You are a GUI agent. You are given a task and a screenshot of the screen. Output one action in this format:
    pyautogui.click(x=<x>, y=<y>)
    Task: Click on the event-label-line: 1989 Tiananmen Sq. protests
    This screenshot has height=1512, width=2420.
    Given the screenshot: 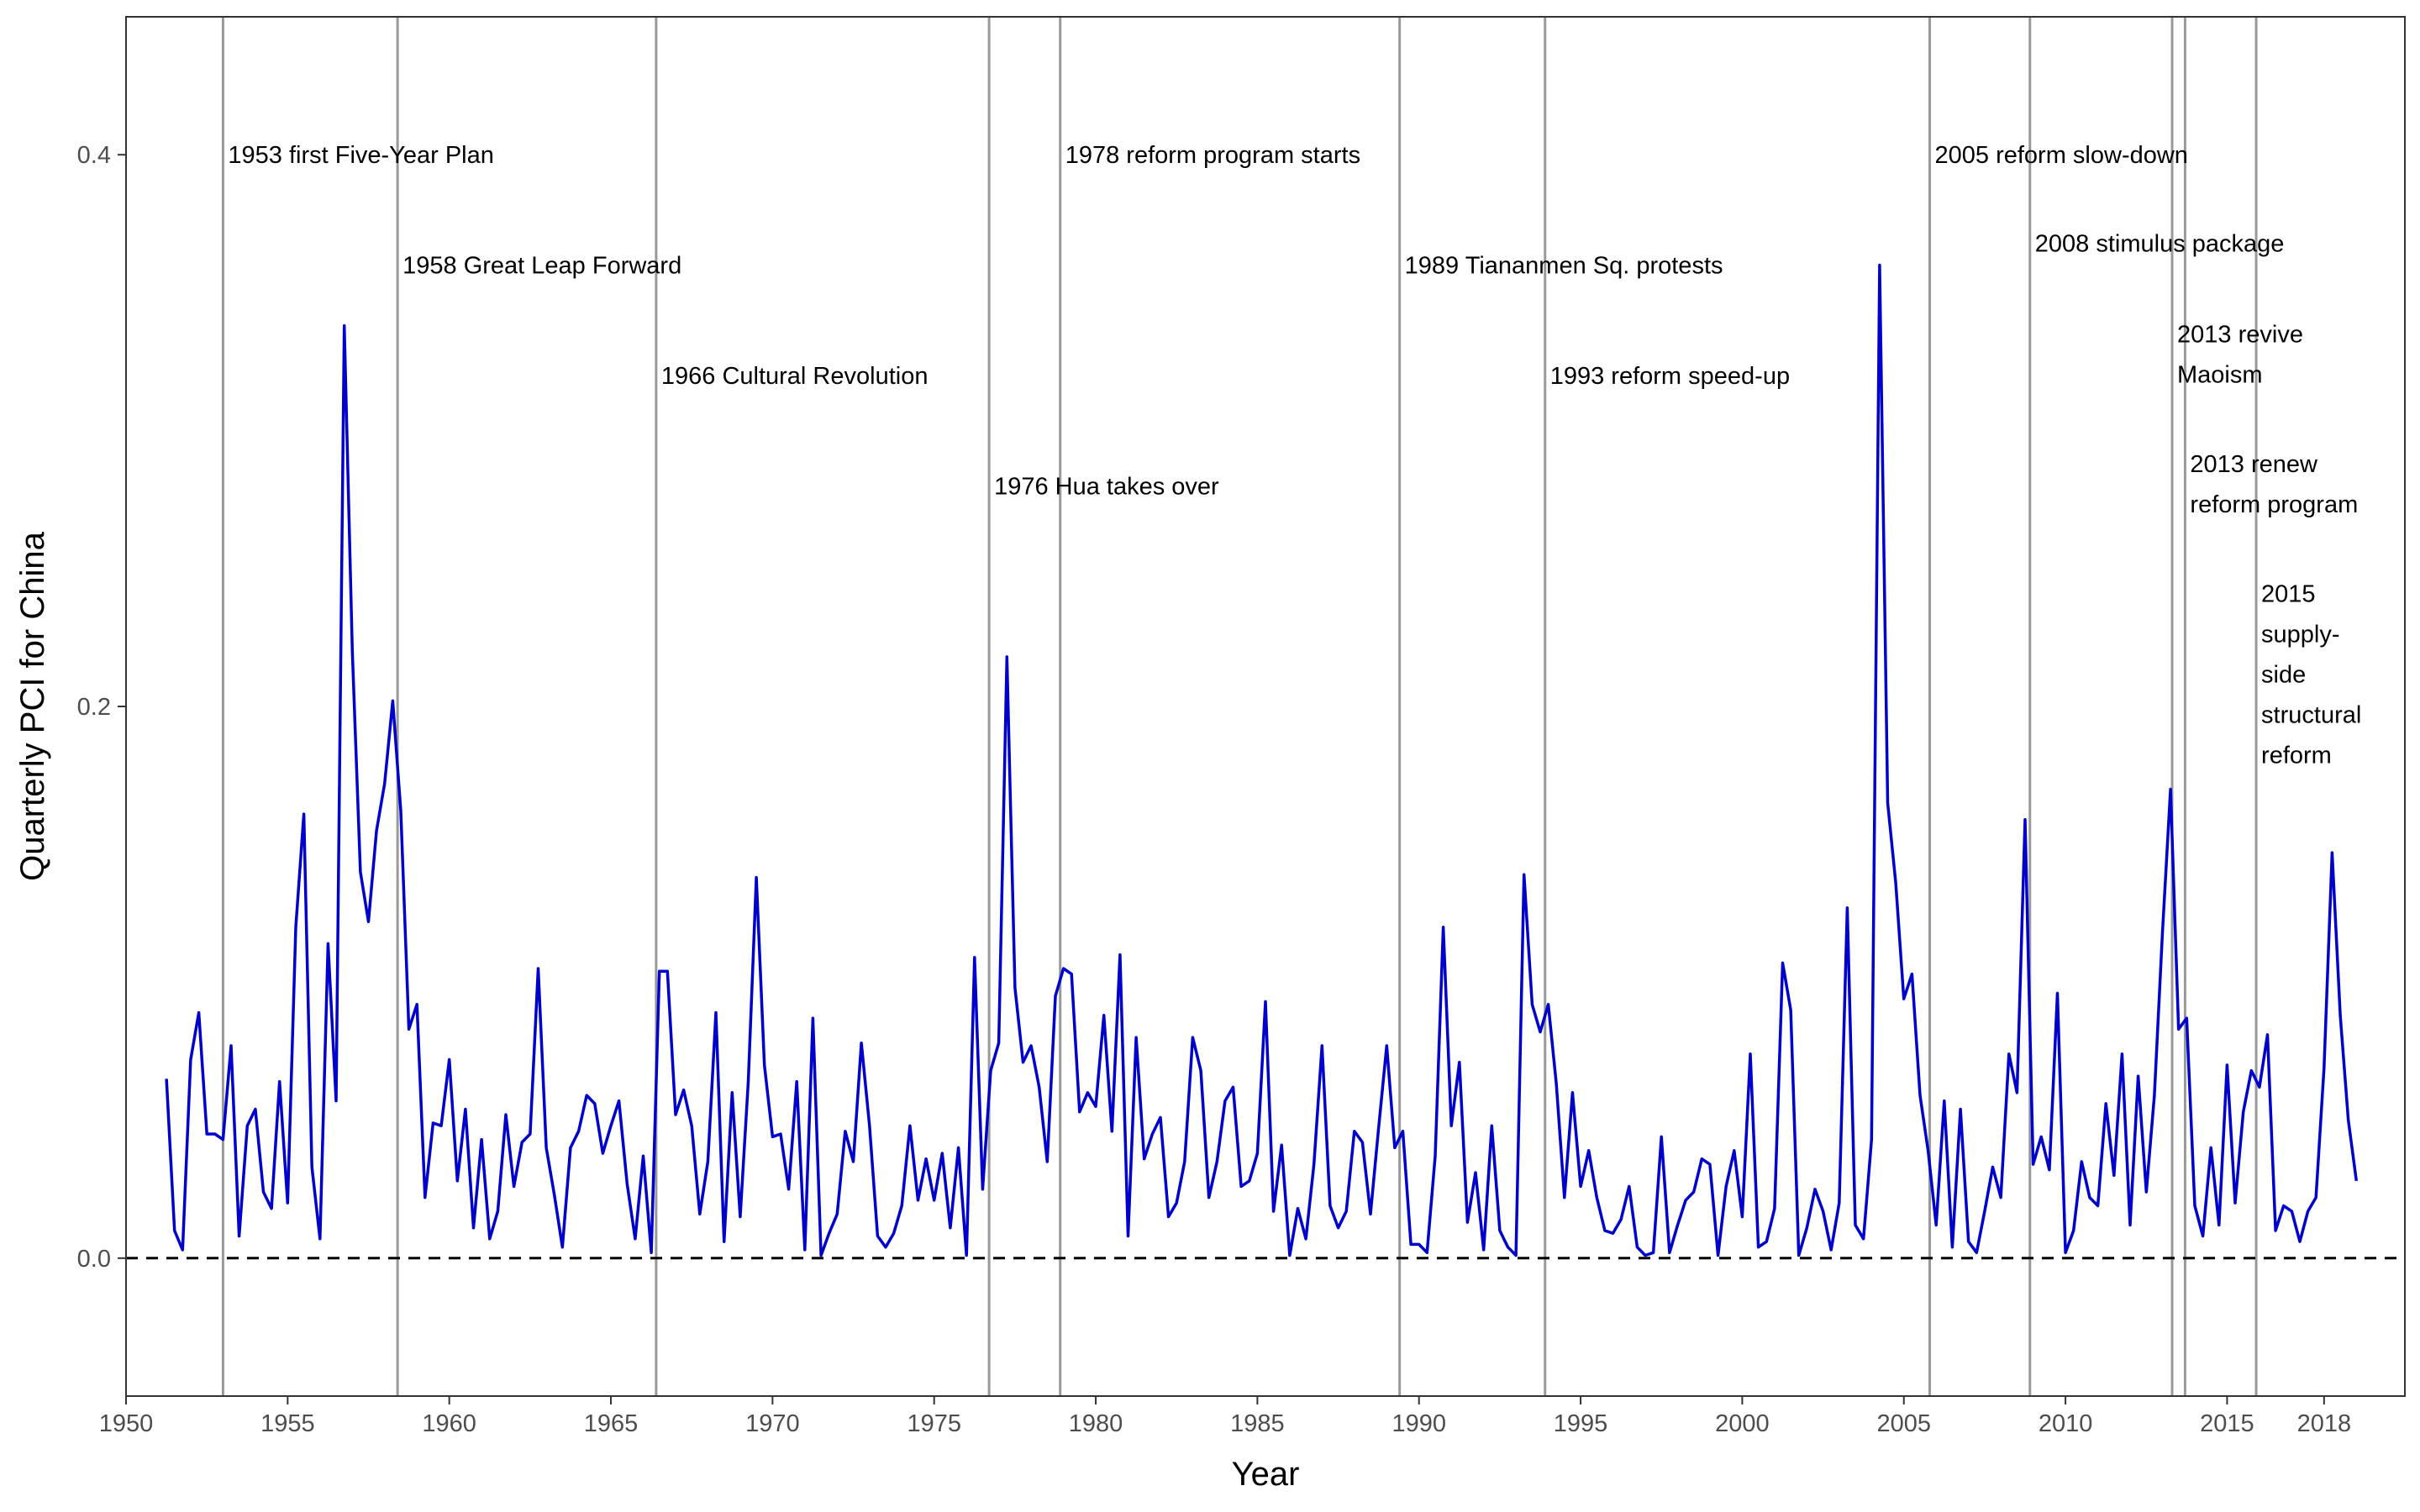 What is the action you would take?
    pyautogui.click(x=1564, y=266)
    